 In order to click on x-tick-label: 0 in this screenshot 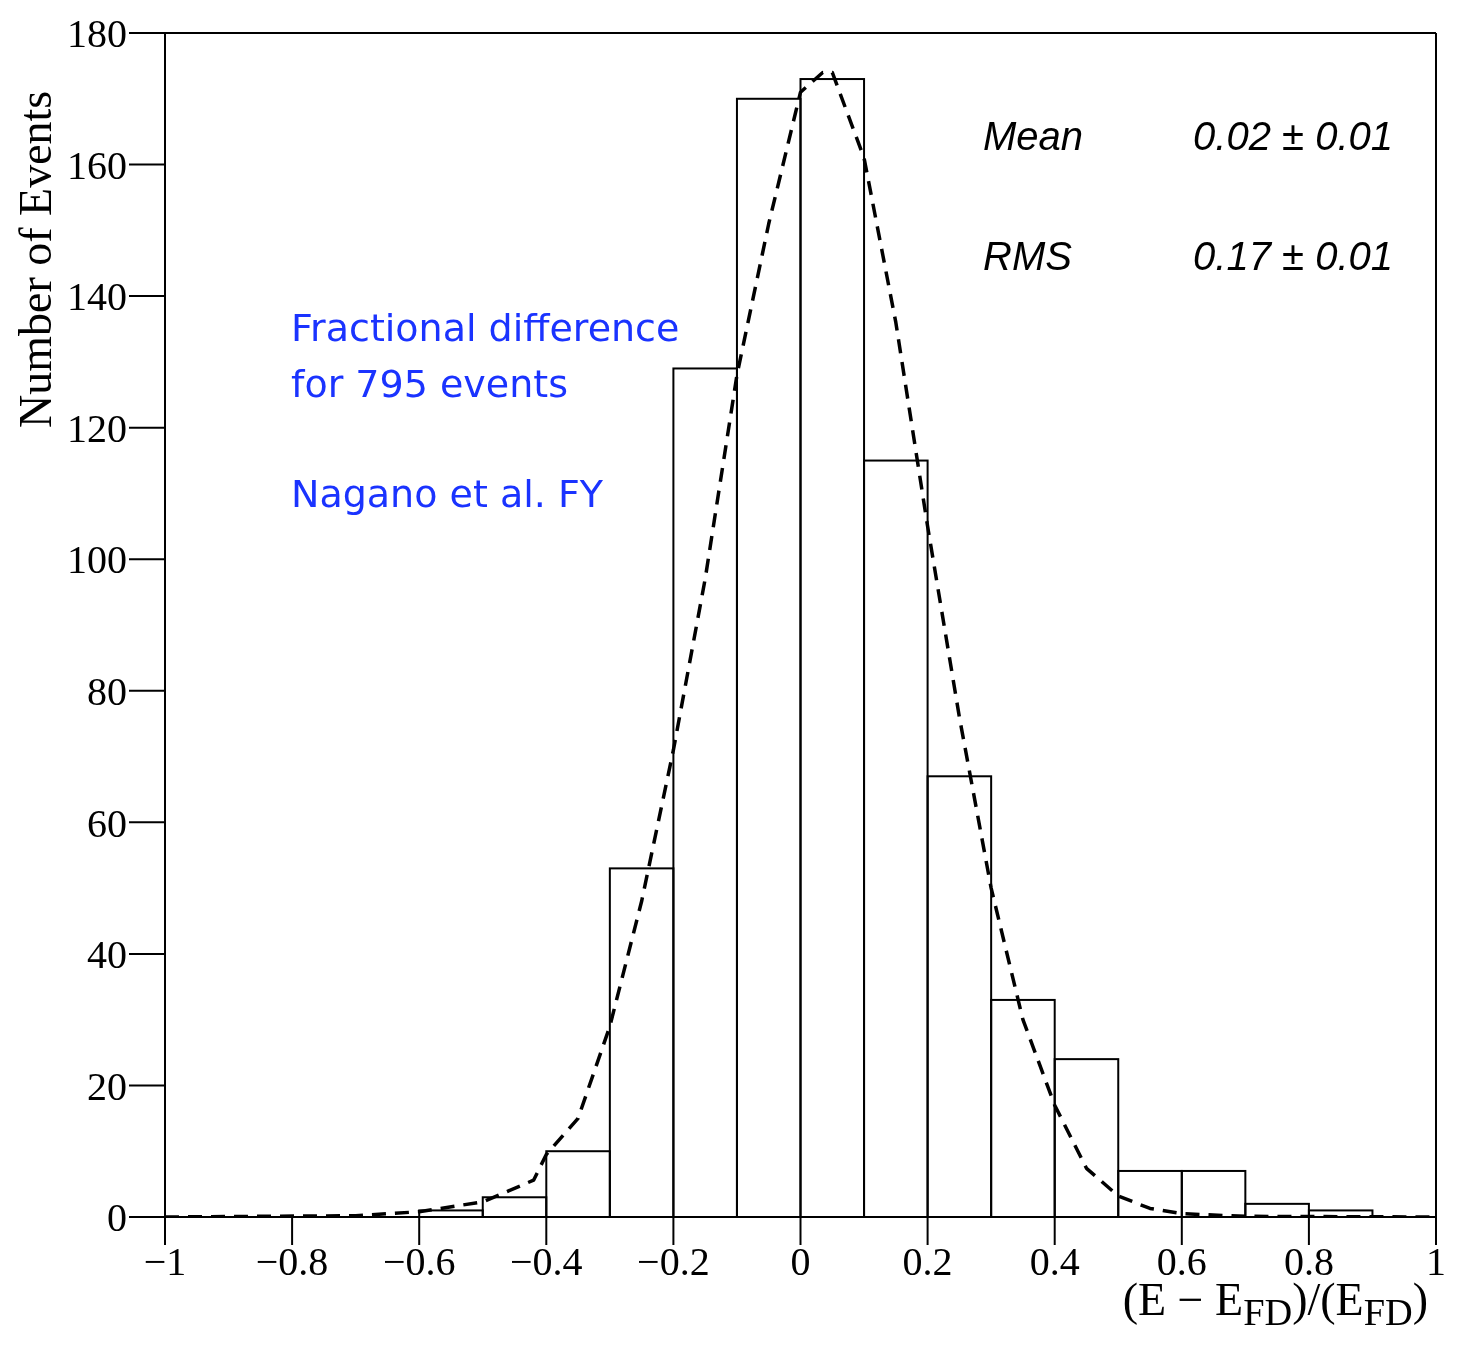, I will do `click(800, 1262)`.